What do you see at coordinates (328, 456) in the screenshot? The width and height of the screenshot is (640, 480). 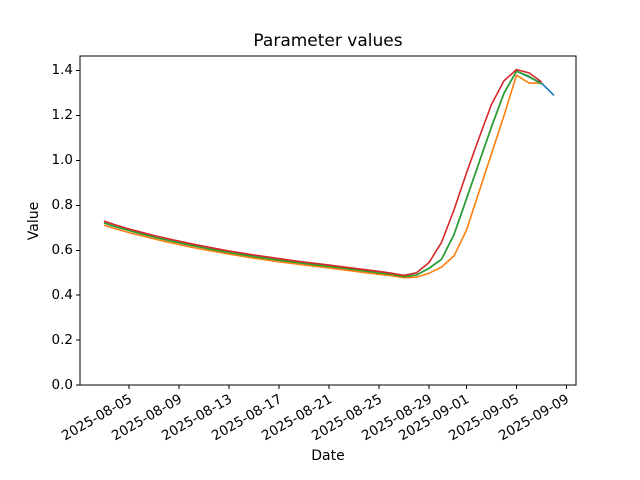 I see `x-axis-label: Date` at bounding box center [328, 456].